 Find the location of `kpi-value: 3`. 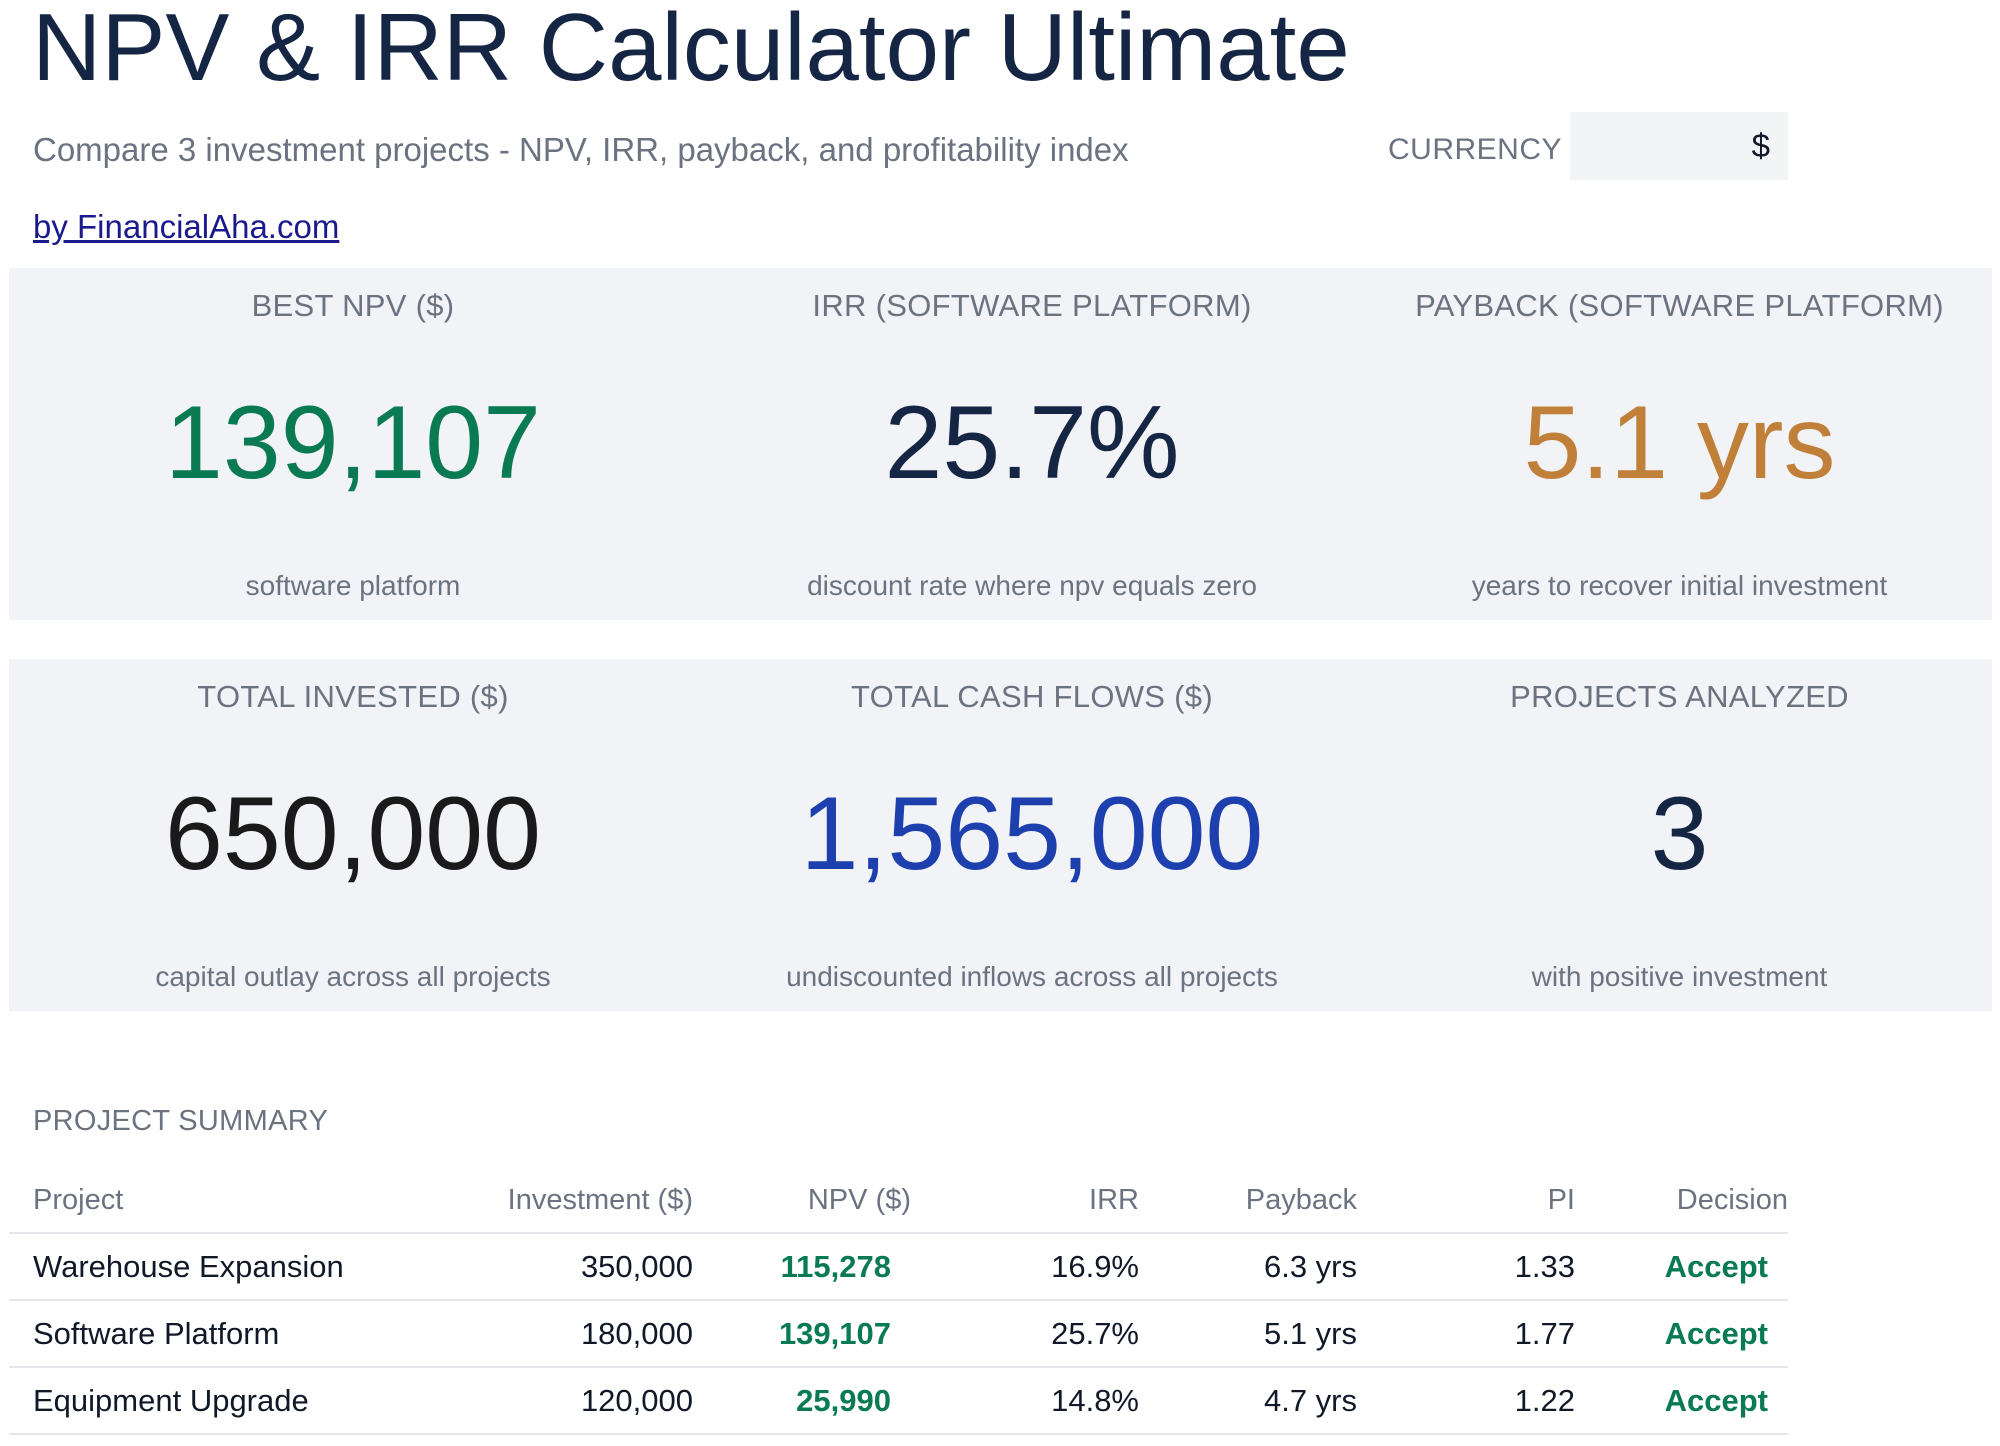

kpi-value: 3 is located at coordinates (1679, 834).